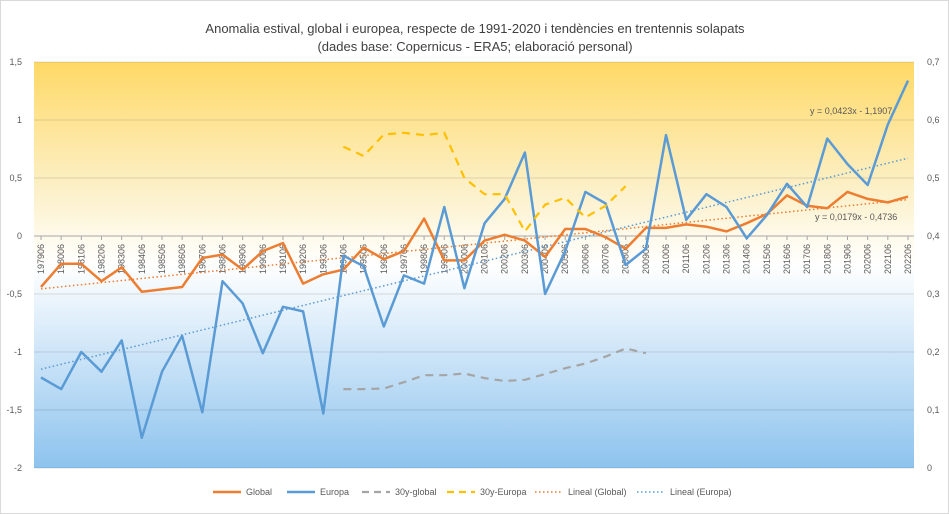 The image size is (949, 514). Describe the element at coordinates (933, 352) in the screenshot. I see `y-right-tick-label: 0,2` at that location.